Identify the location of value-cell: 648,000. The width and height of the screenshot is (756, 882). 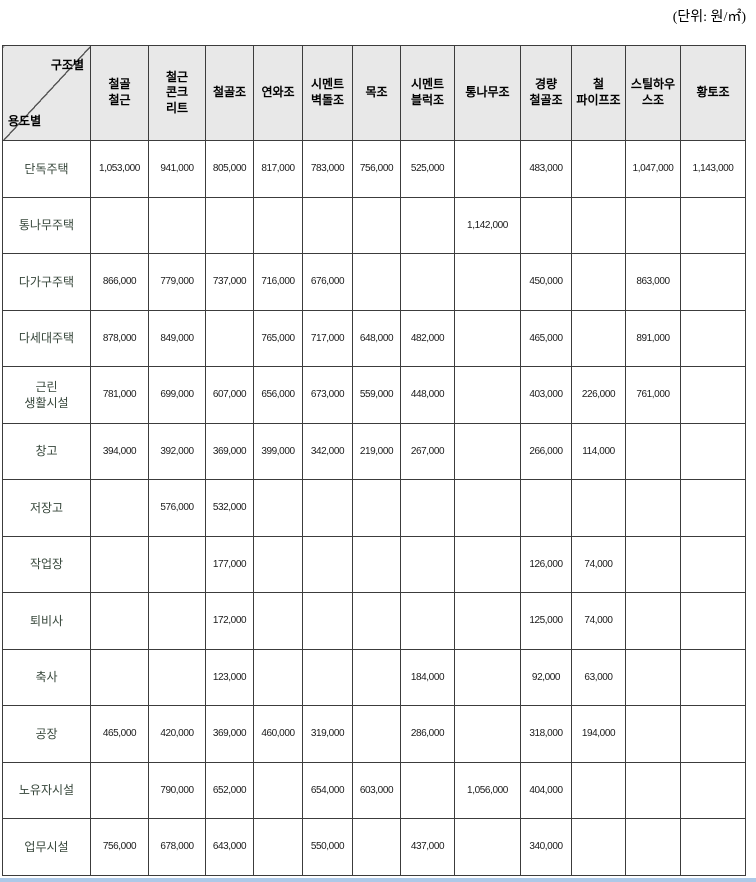
(376, 338).